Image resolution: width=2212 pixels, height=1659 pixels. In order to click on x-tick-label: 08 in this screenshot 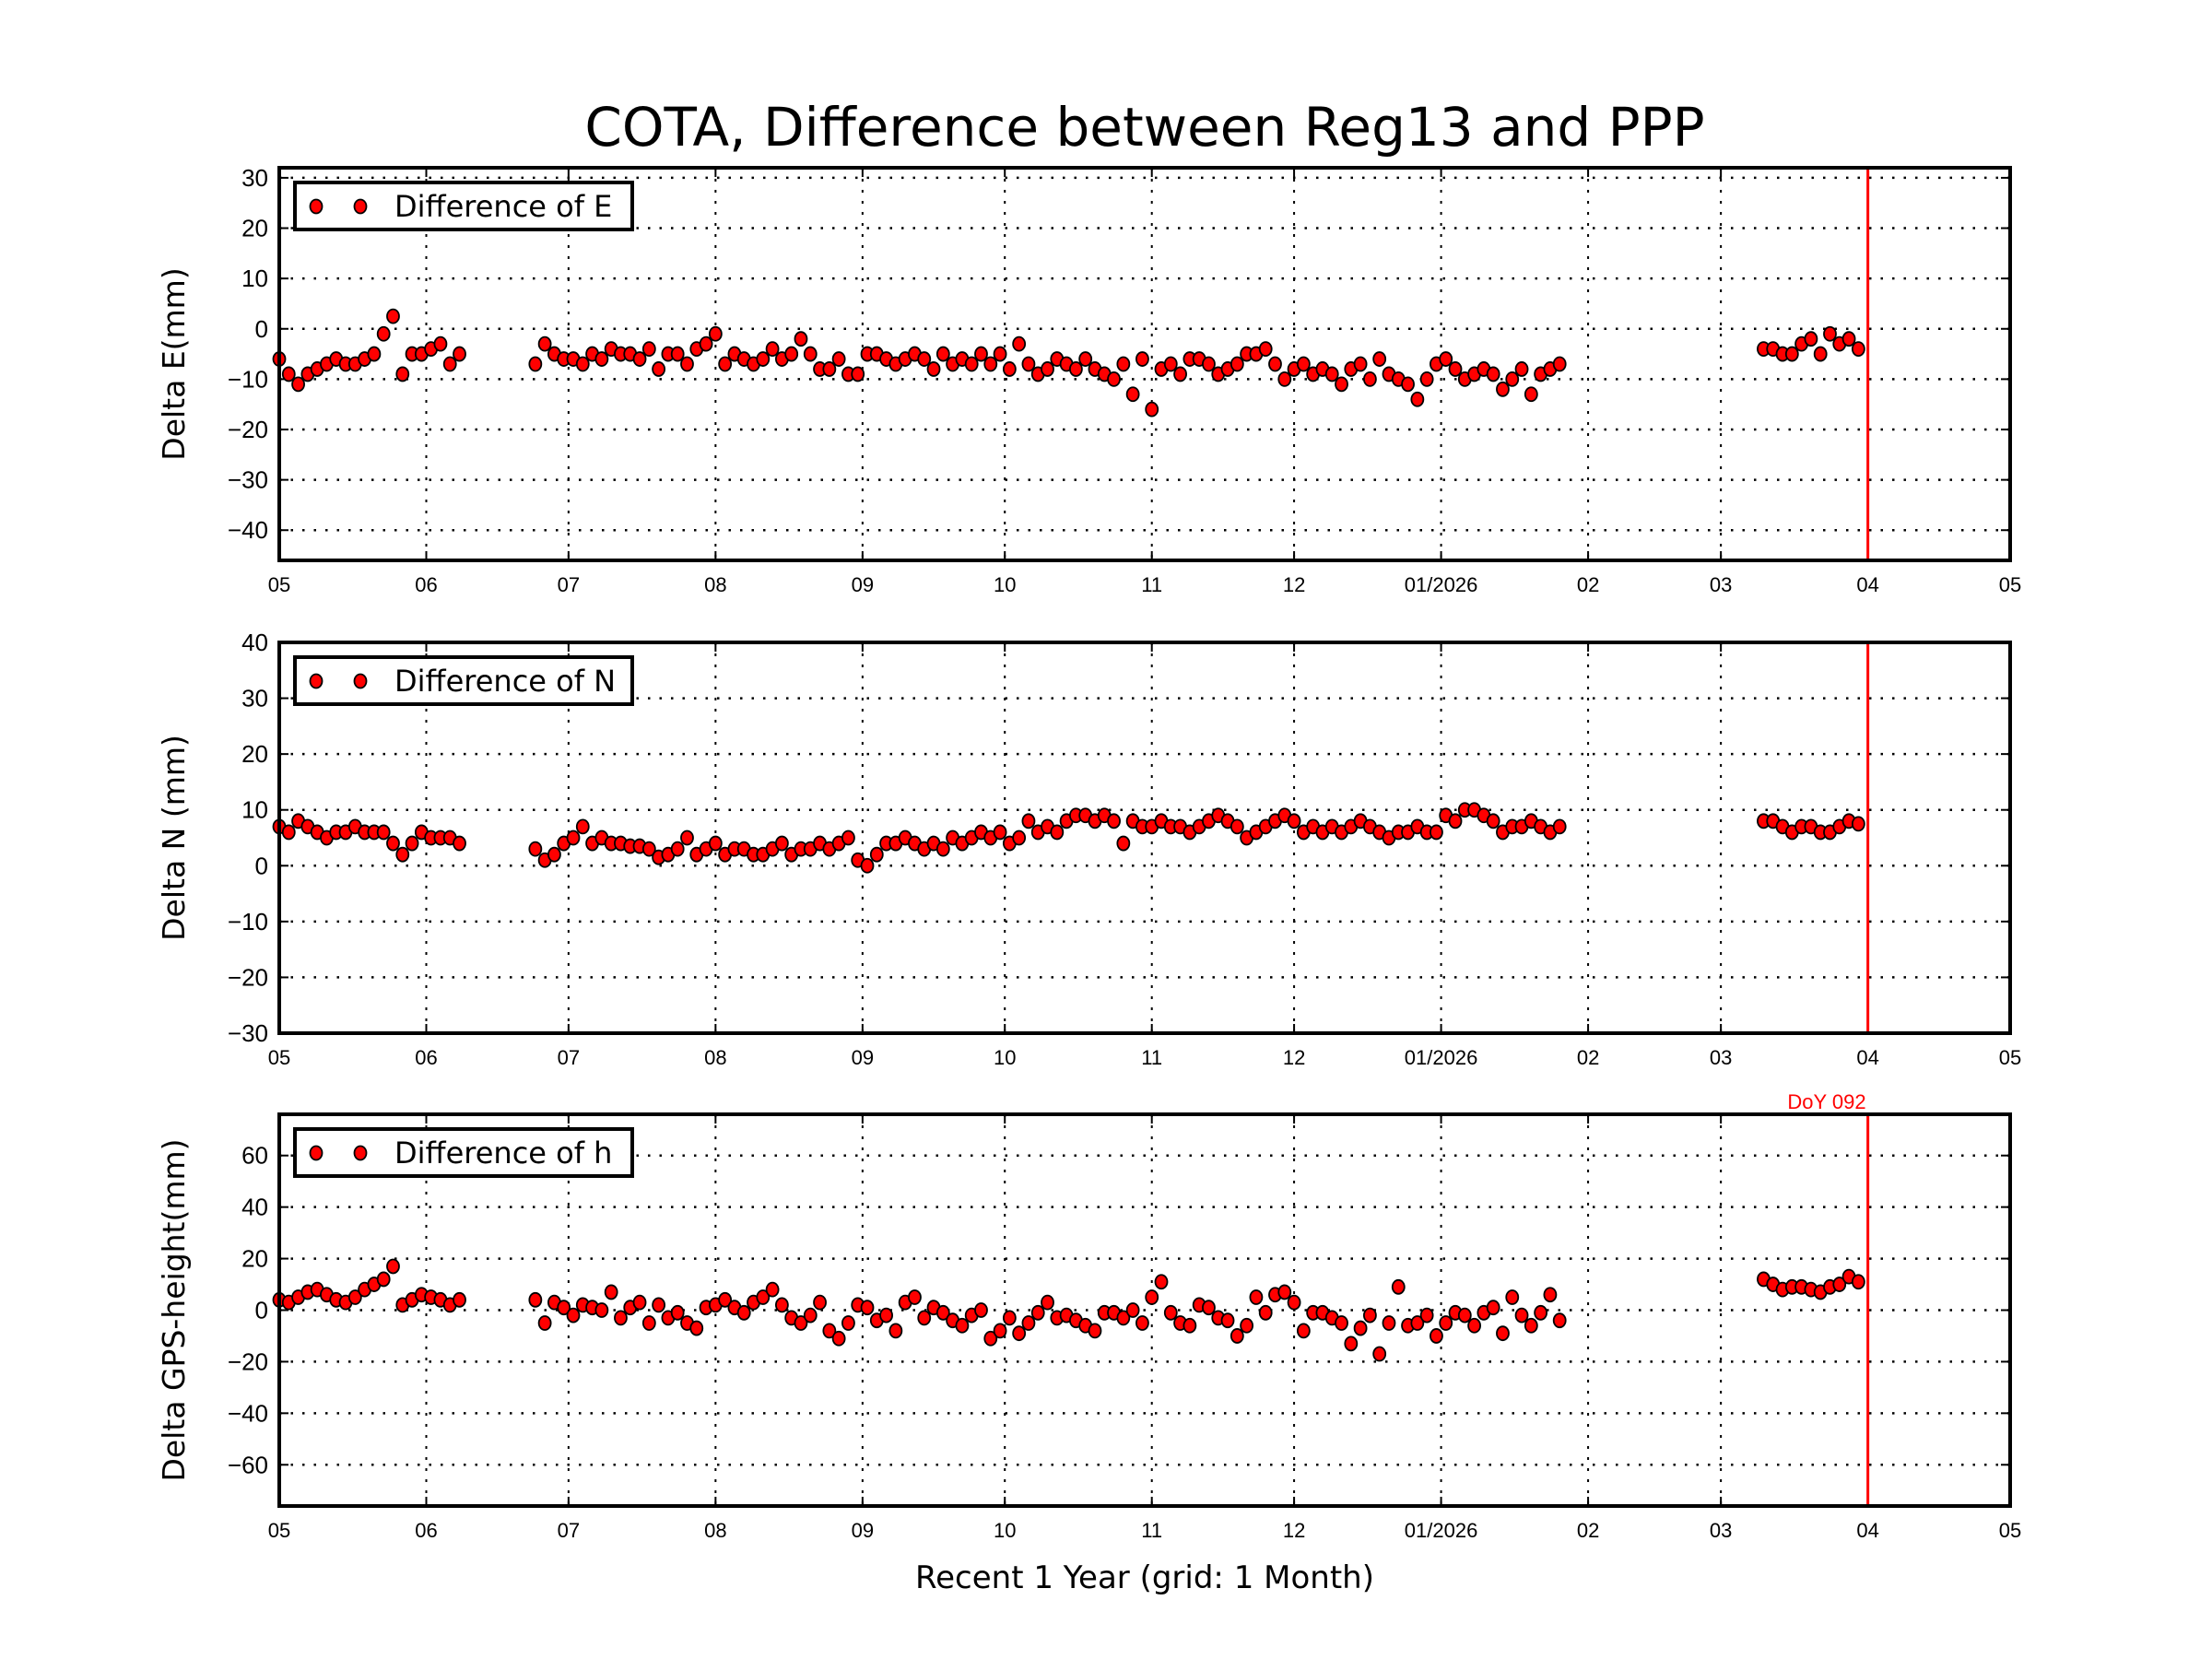, I will do `click(715, 1530)`.